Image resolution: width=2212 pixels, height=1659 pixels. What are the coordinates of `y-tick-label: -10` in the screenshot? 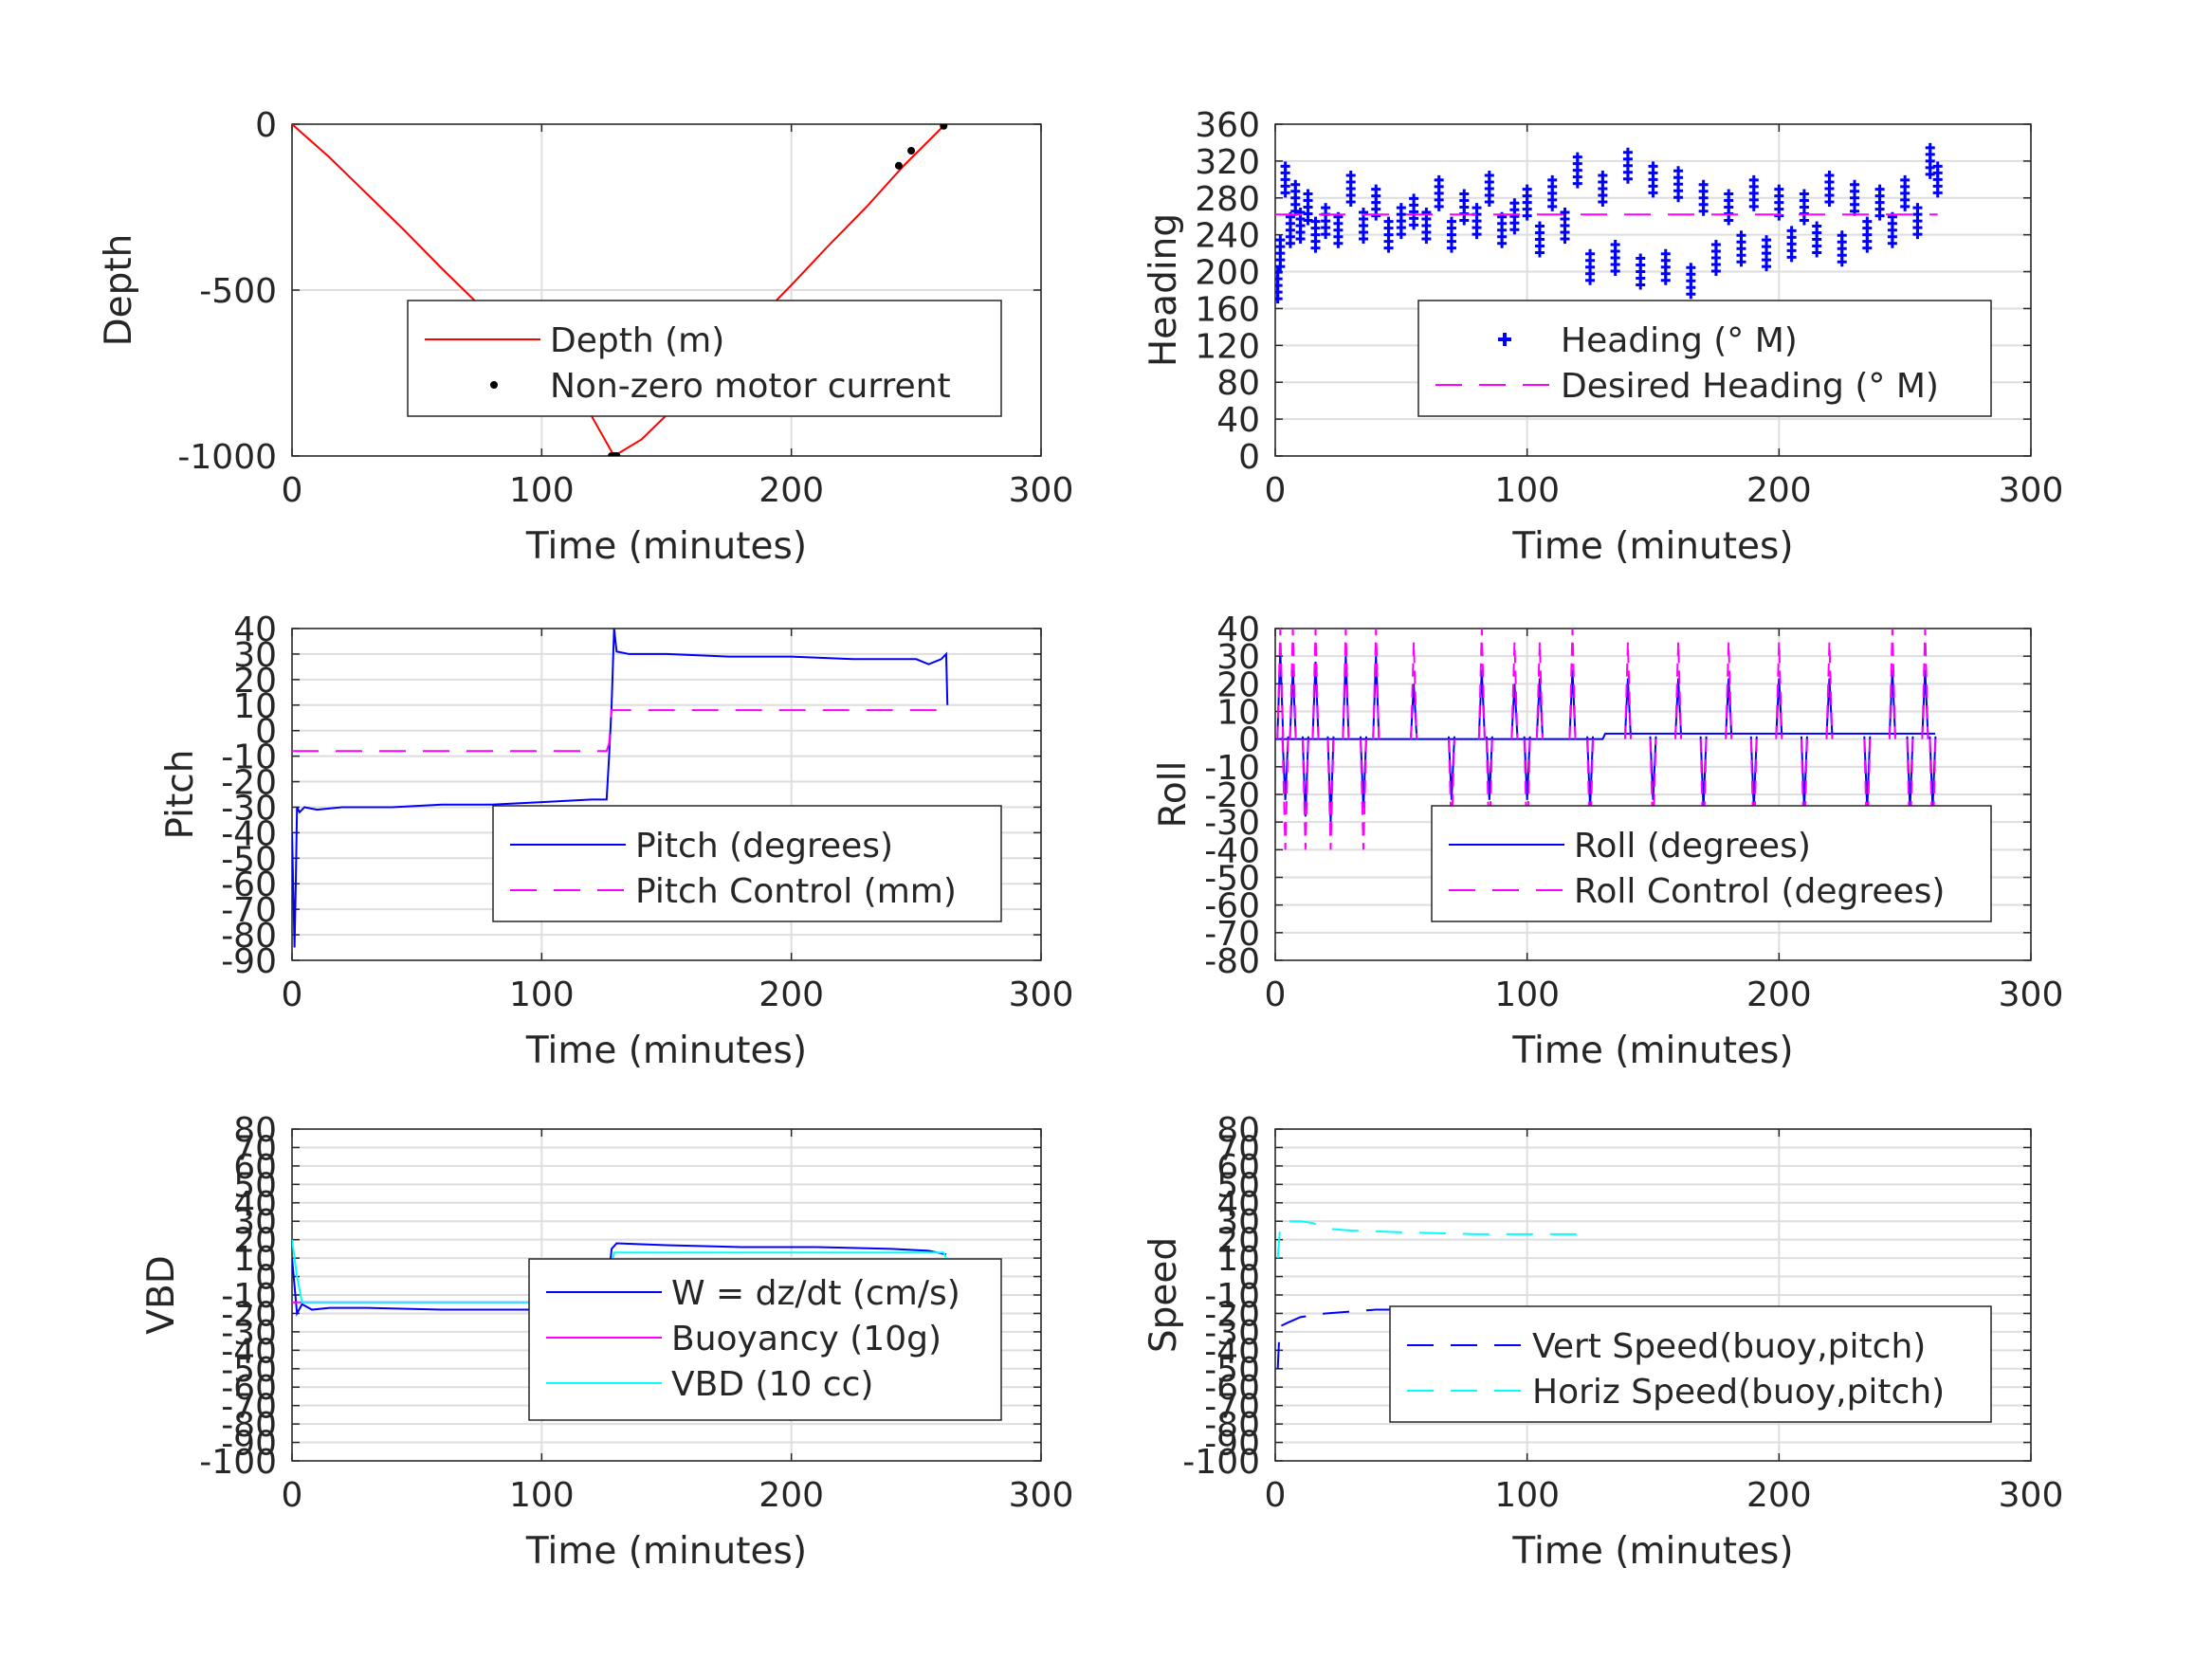 It's located at (1232, 768).